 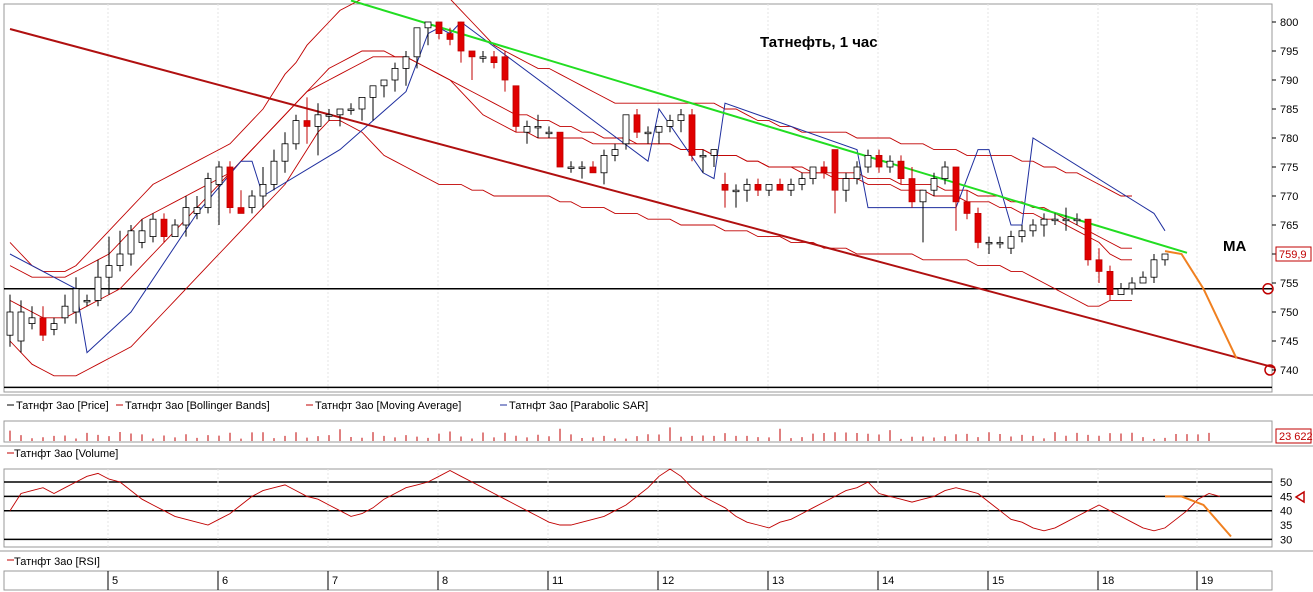 What do you see at coordinates (1289, 110) in the screenshot?
I see `price-y-tick-label: 785` at bounding box center [1289, 110].